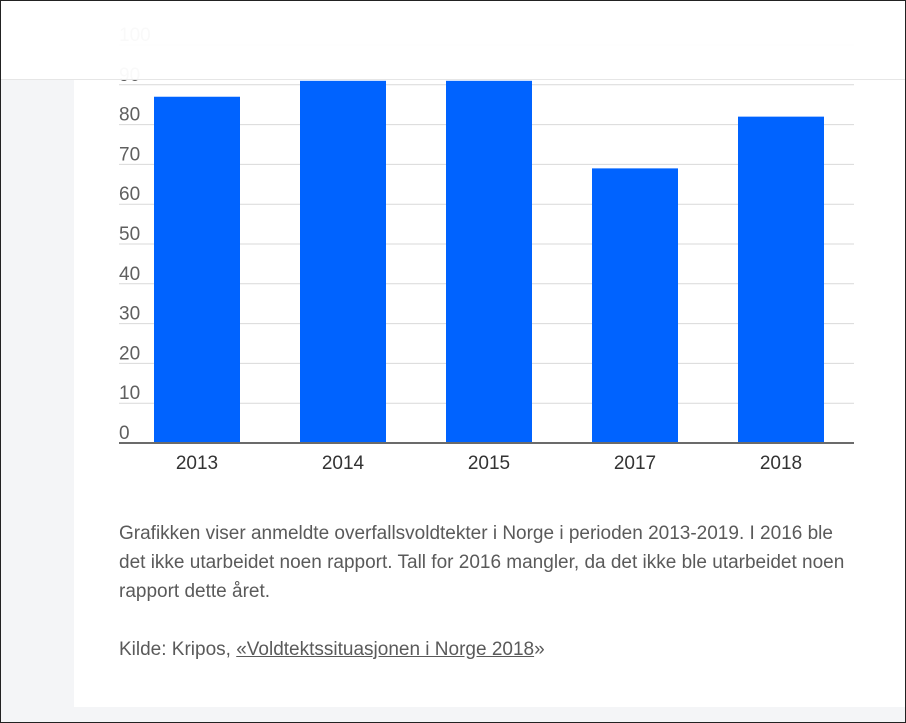 The height and width of the screenshot is (723, 906). Describe the element at coordinates (129, 194) in the screenshot. I see `y-tick-label: 60` at that location.